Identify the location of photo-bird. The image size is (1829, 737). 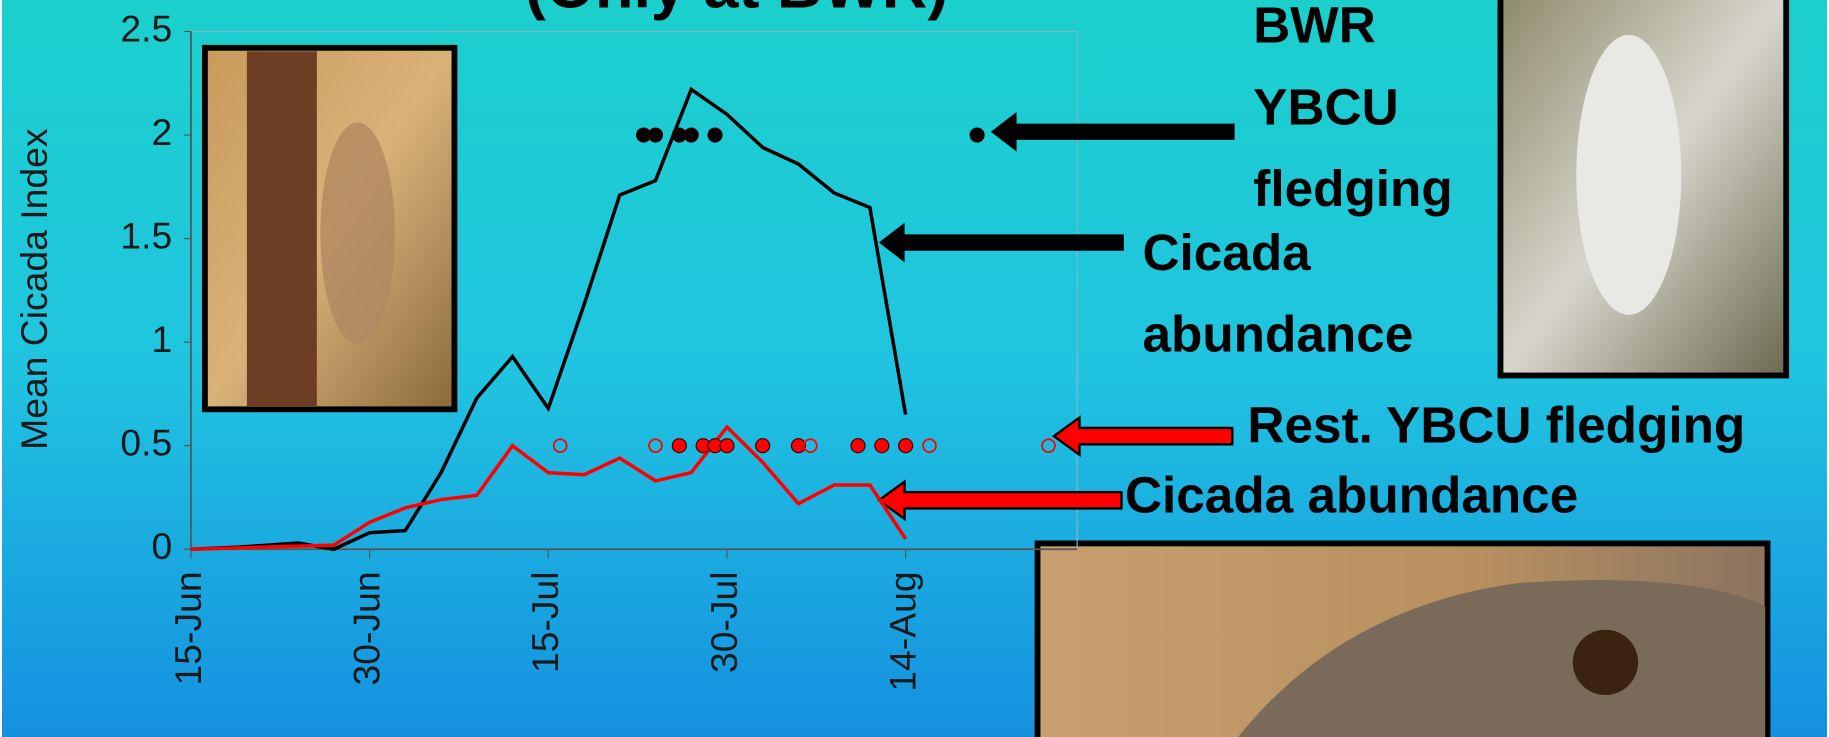
(1629, 174).